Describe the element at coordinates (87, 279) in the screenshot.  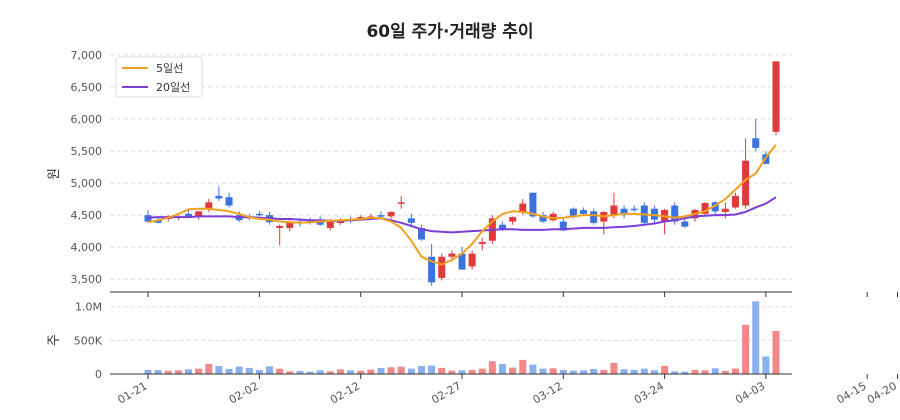
I see `price-tick-label: 3,500` at that location.